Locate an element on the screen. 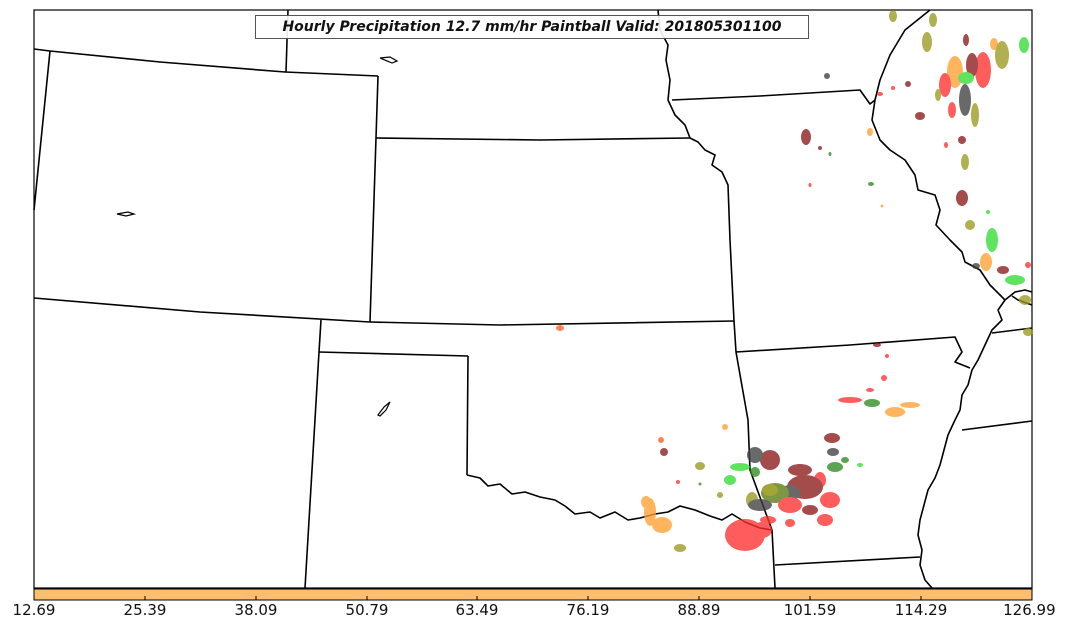 This screenshot has width=1070, height=633. boundary-ok-panhandle-south is located at coordinates (393, 354).